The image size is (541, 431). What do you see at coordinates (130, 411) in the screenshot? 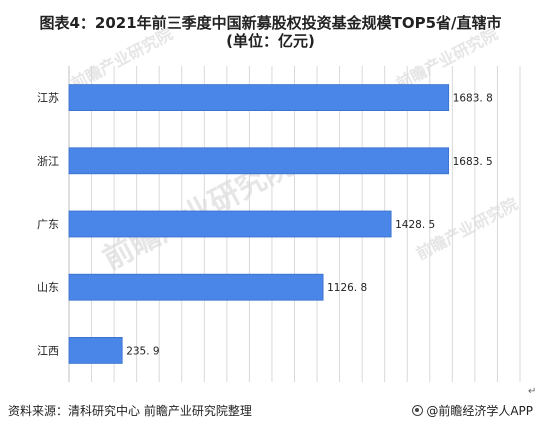
I see `source-note: 资料来源：清科研究中心 前瞻产业研究院整理` at bounding box center [130, 411].